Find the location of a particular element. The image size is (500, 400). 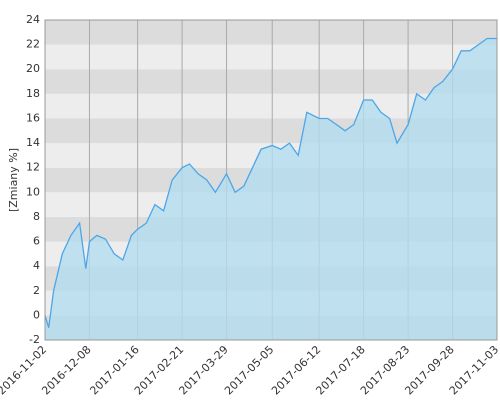

y-axis-label: [Zmiany %] is located at coordinates (13, 180).